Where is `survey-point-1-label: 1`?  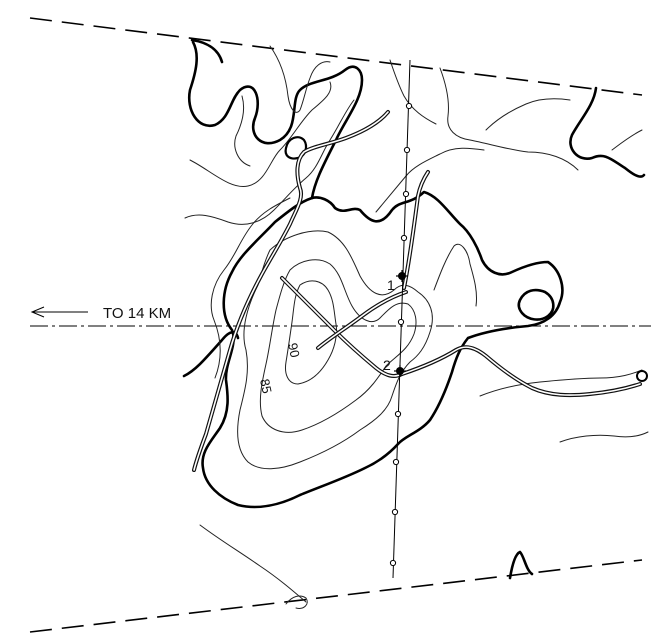
survey-point-1-label: 1 is located at coordinates (391, 285).